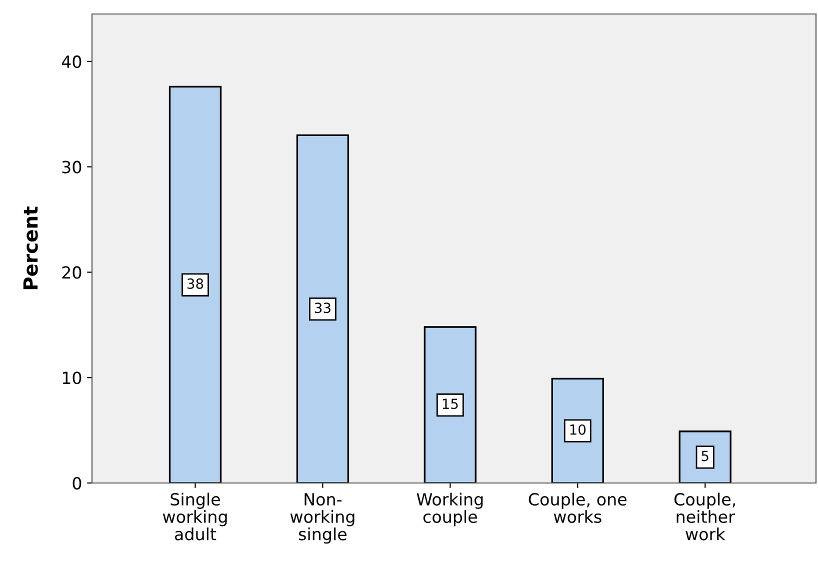 The image size is (818, 569). What do you see at coordinates (705, 456) in the screenshot?
I see `data-label: 5` at bounding box center [705, 456].